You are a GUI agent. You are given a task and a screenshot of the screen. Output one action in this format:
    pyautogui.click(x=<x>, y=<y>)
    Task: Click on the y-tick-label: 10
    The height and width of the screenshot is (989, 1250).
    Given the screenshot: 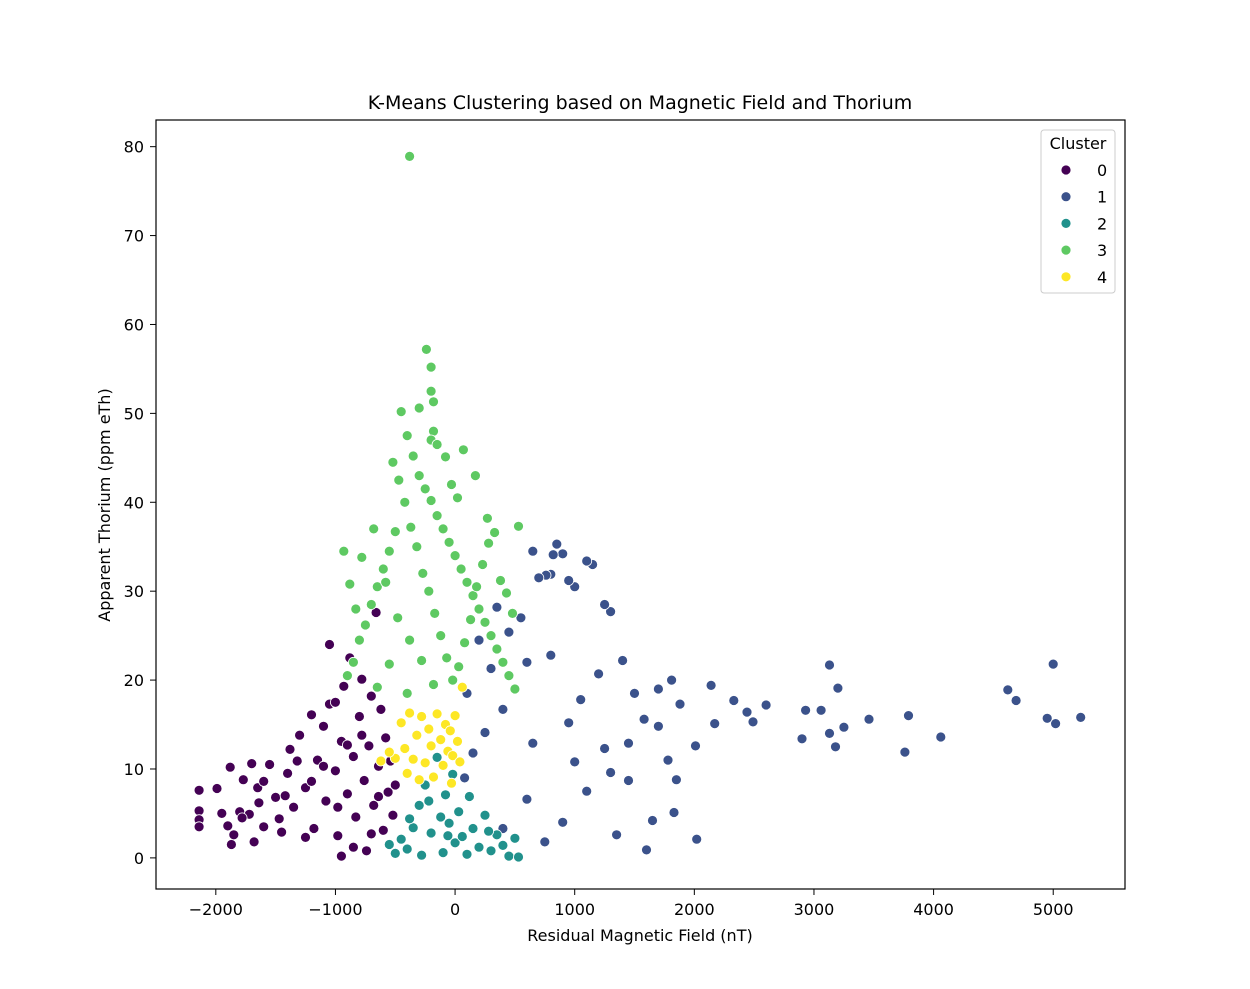 What is the action you would take?
    pyautogui.click(x=134, y=769)
    